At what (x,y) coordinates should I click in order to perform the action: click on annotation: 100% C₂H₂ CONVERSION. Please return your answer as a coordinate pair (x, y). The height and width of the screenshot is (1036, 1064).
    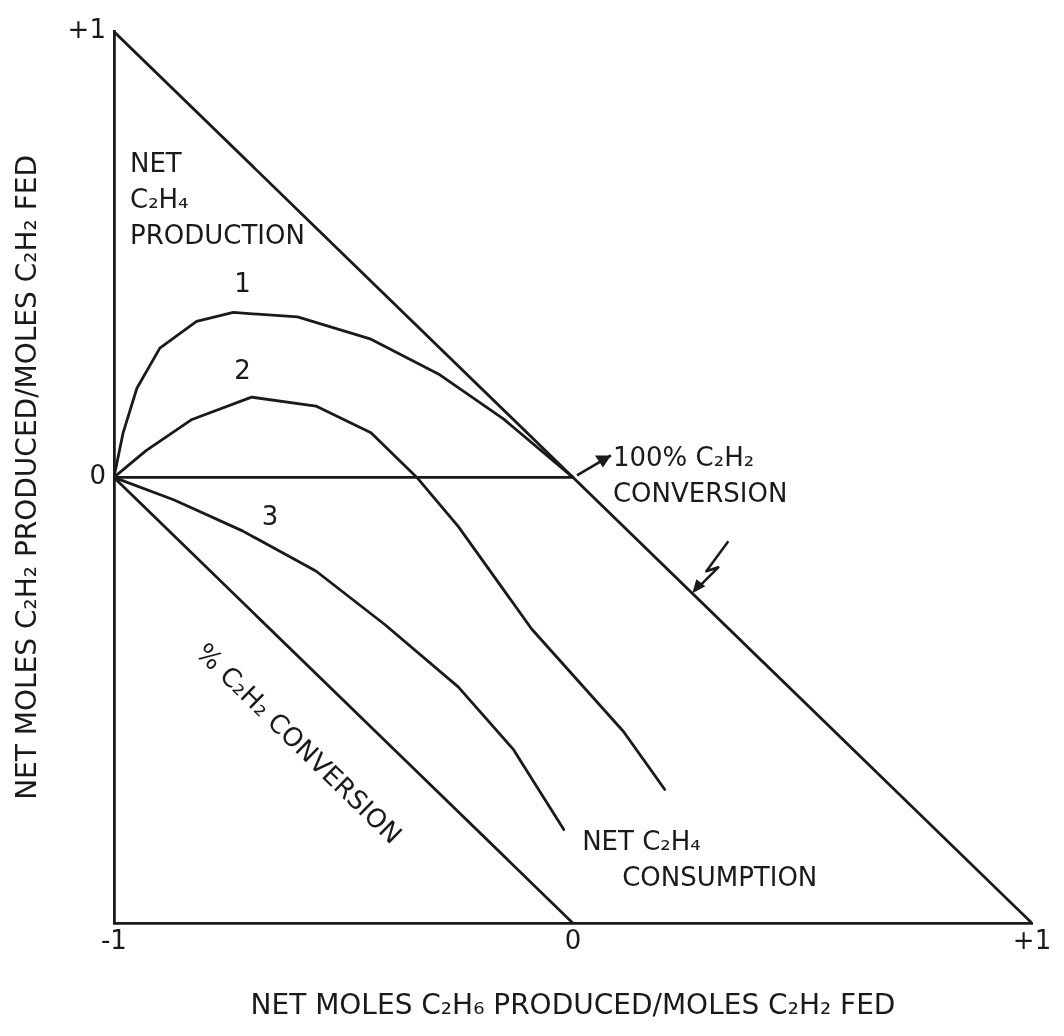
    Looking at the image, I should click on (700, 475).